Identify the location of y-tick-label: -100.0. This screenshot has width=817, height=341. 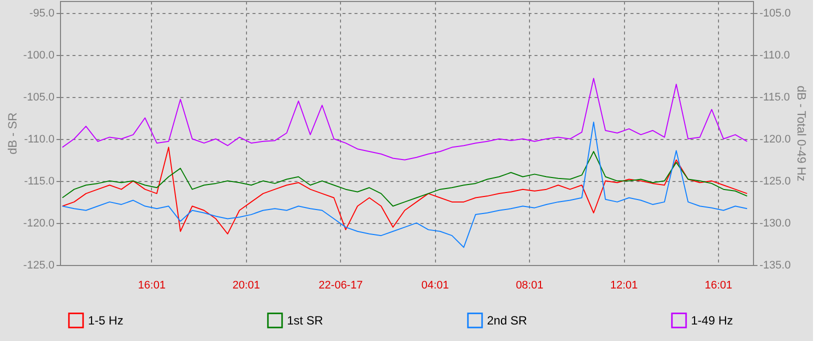
(38, 55).